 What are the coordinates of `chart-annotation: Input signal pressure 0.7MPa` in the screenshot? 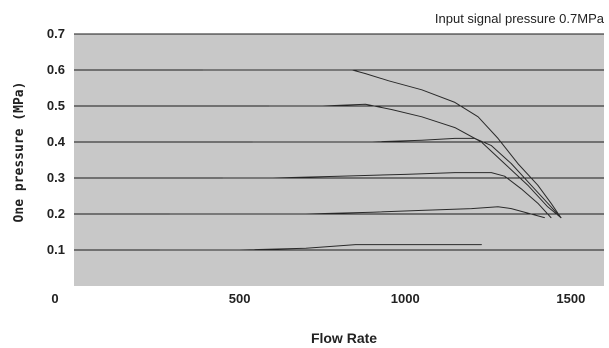 It's located at (520, 18).